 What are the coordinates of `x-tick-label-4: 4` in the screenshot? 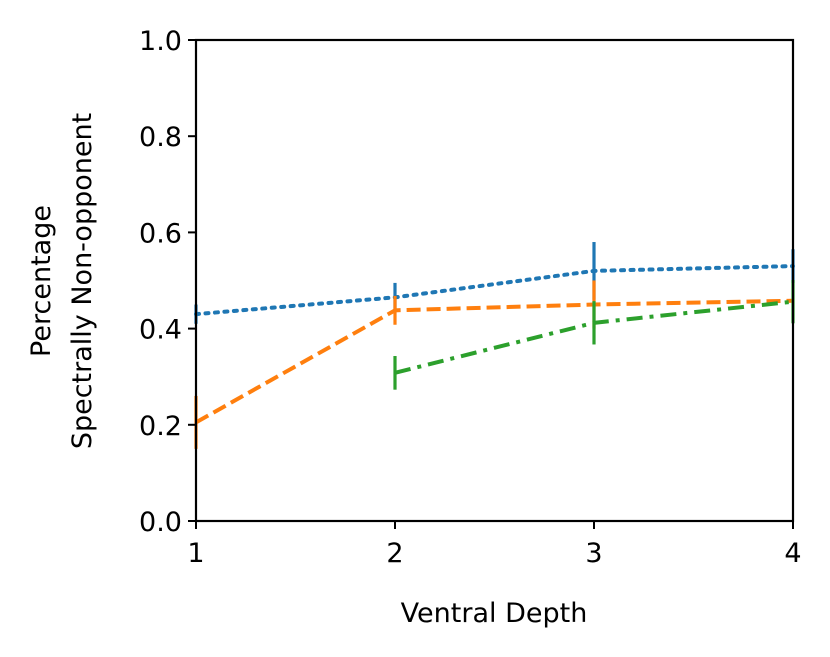 It's located at (792, 553).